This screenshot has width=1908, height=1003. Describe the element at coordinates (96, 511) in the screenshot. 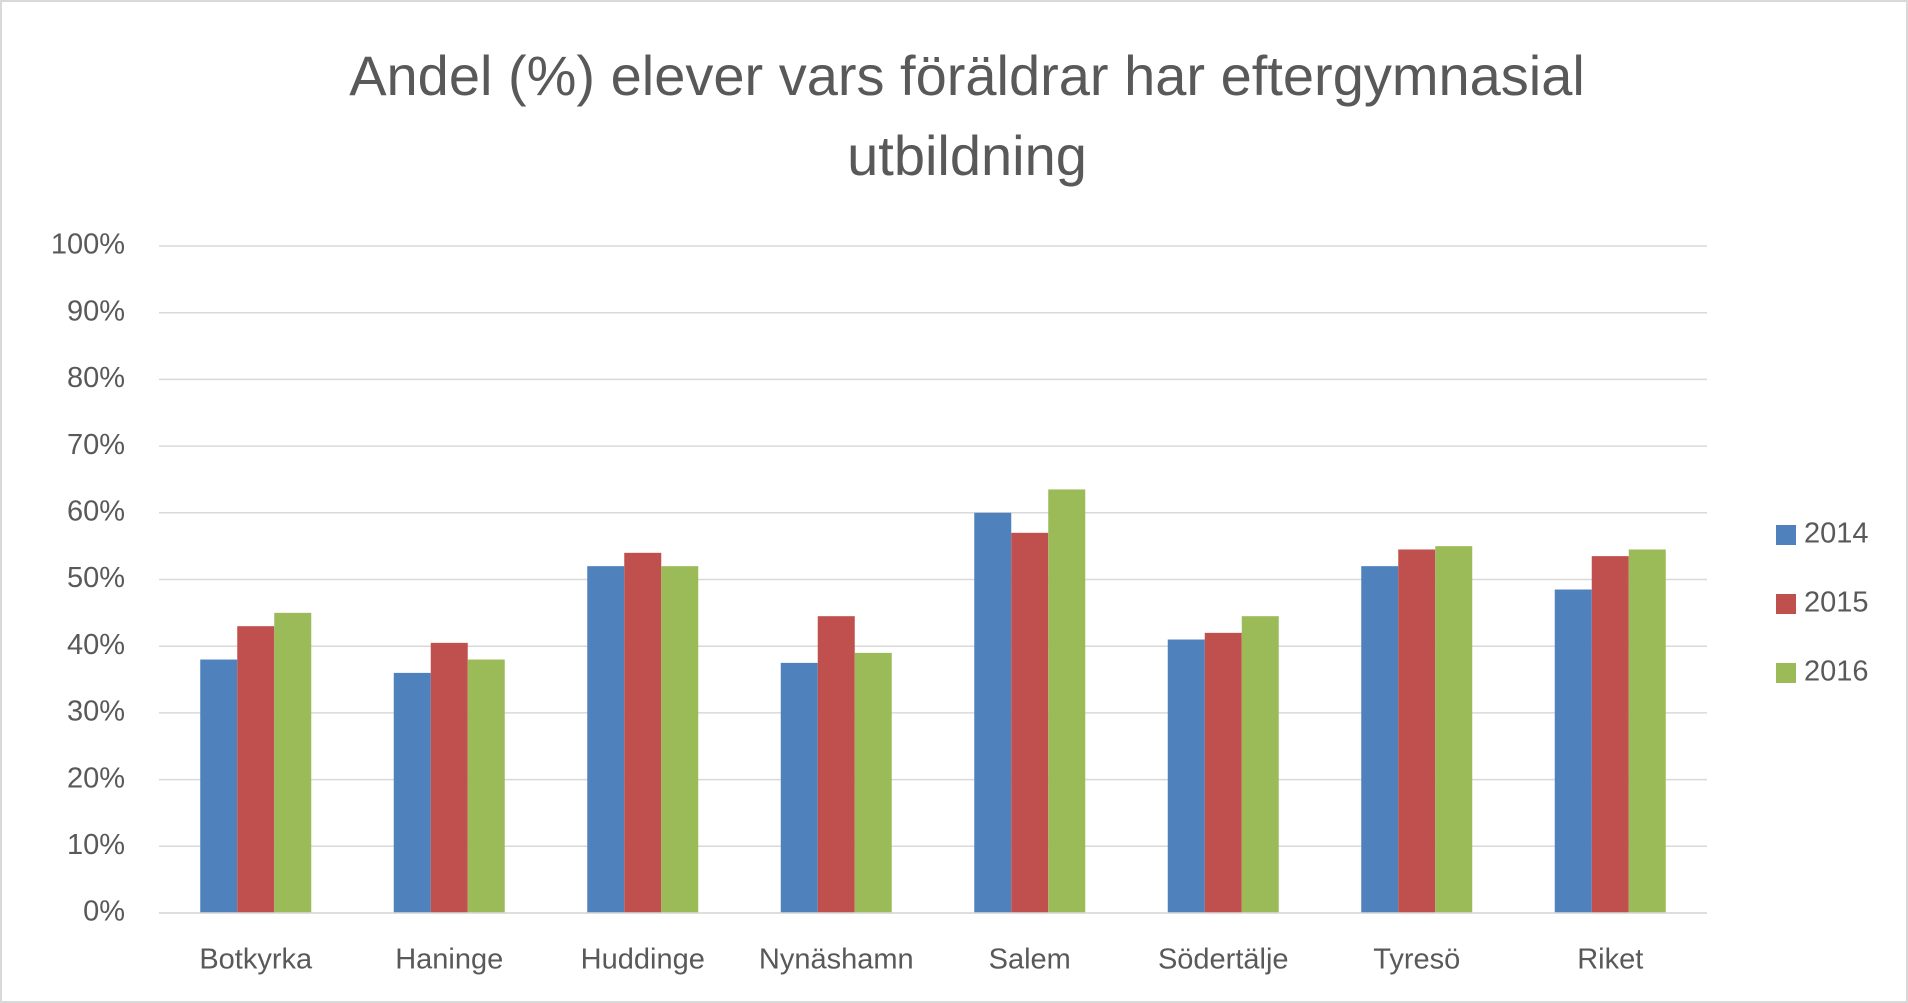

I see `y-tick-label: 60%` at that location.